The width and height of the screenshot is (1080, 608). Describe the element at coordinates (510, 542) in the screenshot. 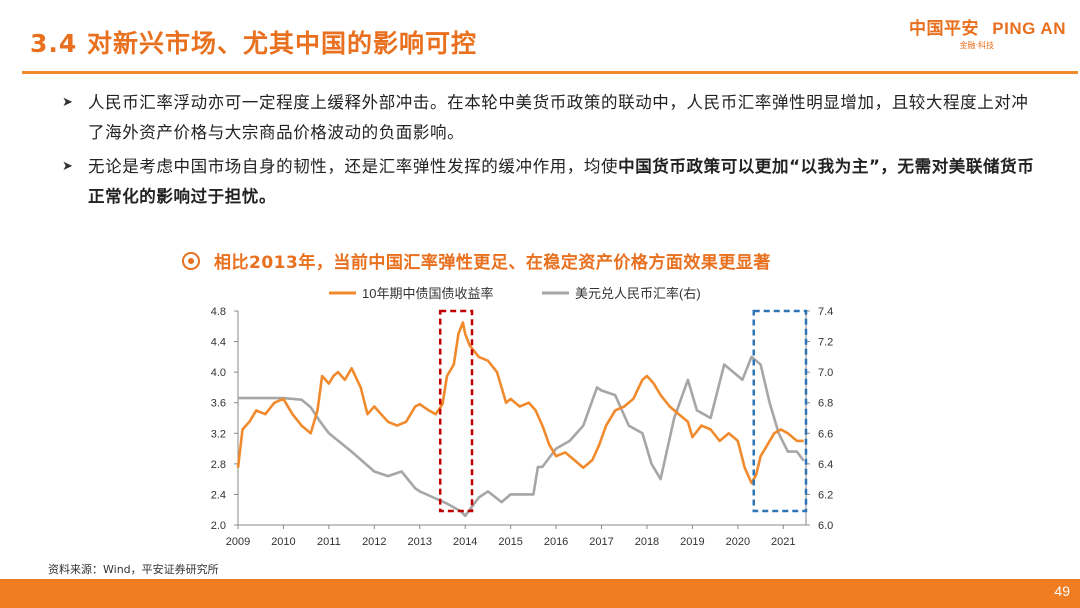

I see `x-tick-label: 2015` at that location.